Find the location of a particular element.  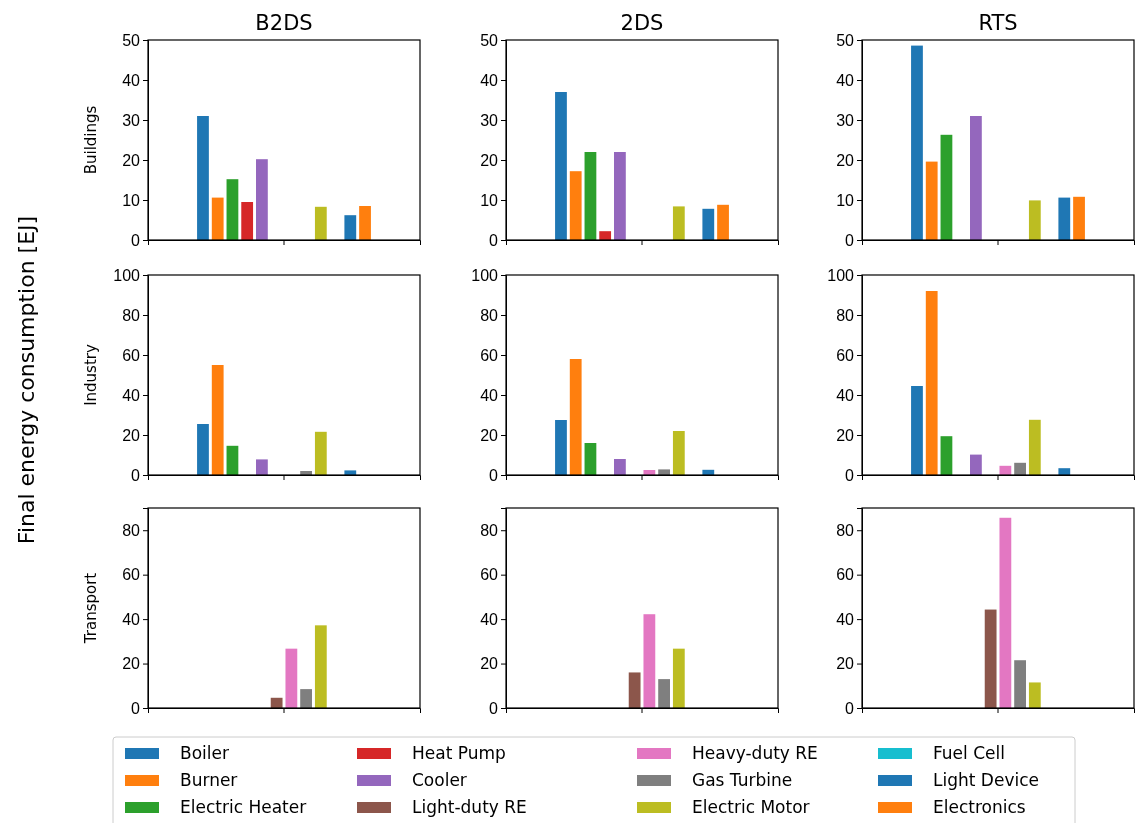

legend-label: Boiler is located at coordinates (204, 753).